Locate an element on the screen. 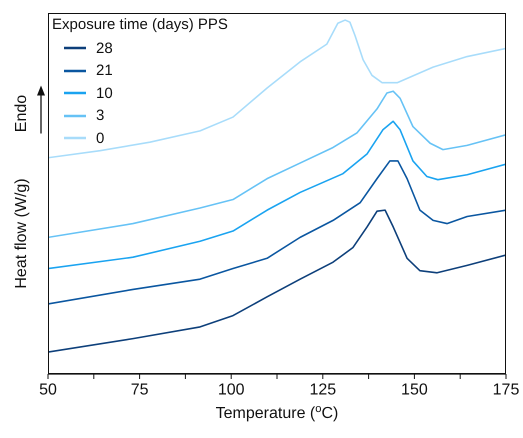  legend-title: Exposure time (days) PPS is located at coordinates (140, 24).